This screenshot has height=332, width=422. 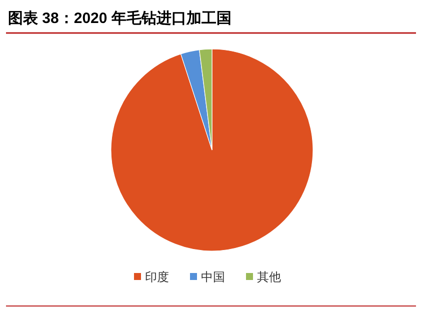 What do you see at coordinates (120, 18) in the screenshot?
I see `chart-title: 图表 38：2020 年毛钻进口加工国` at bounding box center [120, 18].